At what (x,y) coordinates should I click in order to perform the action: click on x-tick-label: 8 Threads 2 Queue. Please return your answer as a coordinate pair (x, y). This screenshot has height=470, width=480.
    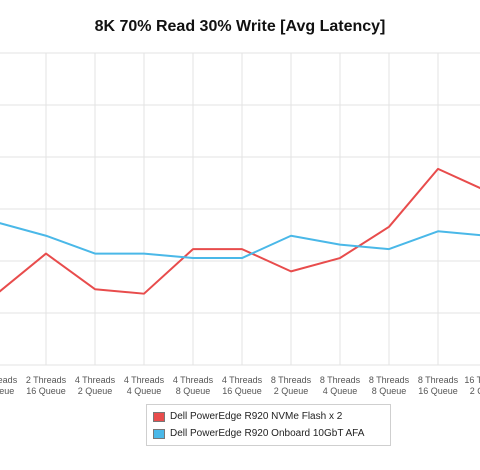
    Looking at the image, I should click on (291, 385).